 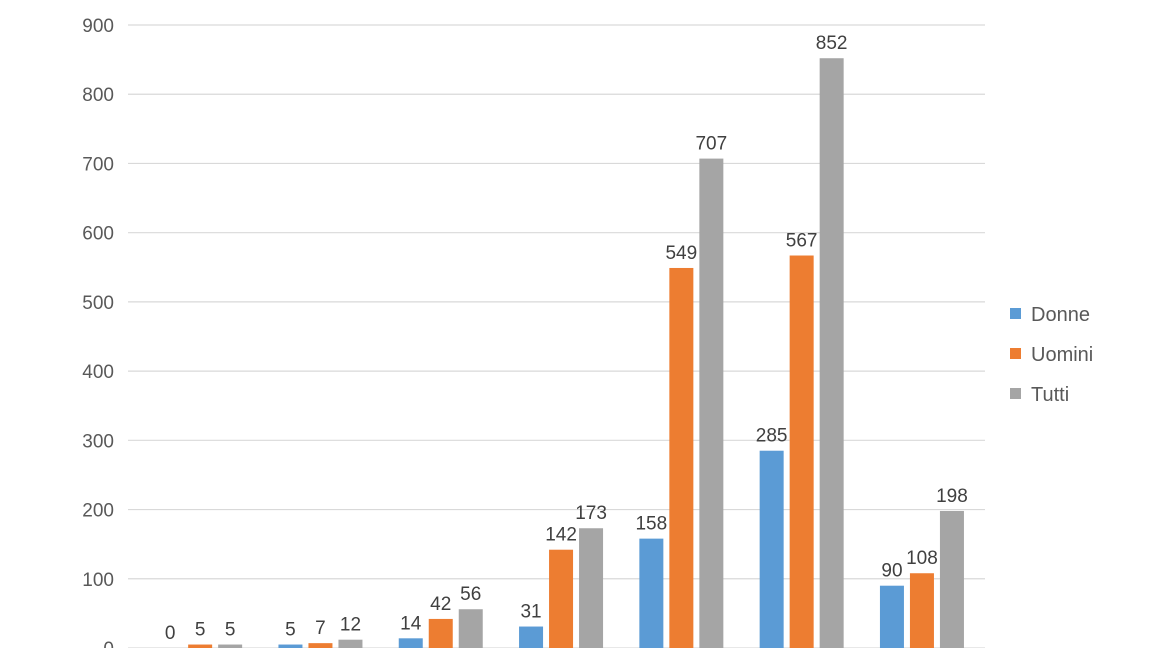 What do you see at coordinates (98, 164) in the screenshot?
I see `y-tick-label: 700` at bounding box center [98, 164].